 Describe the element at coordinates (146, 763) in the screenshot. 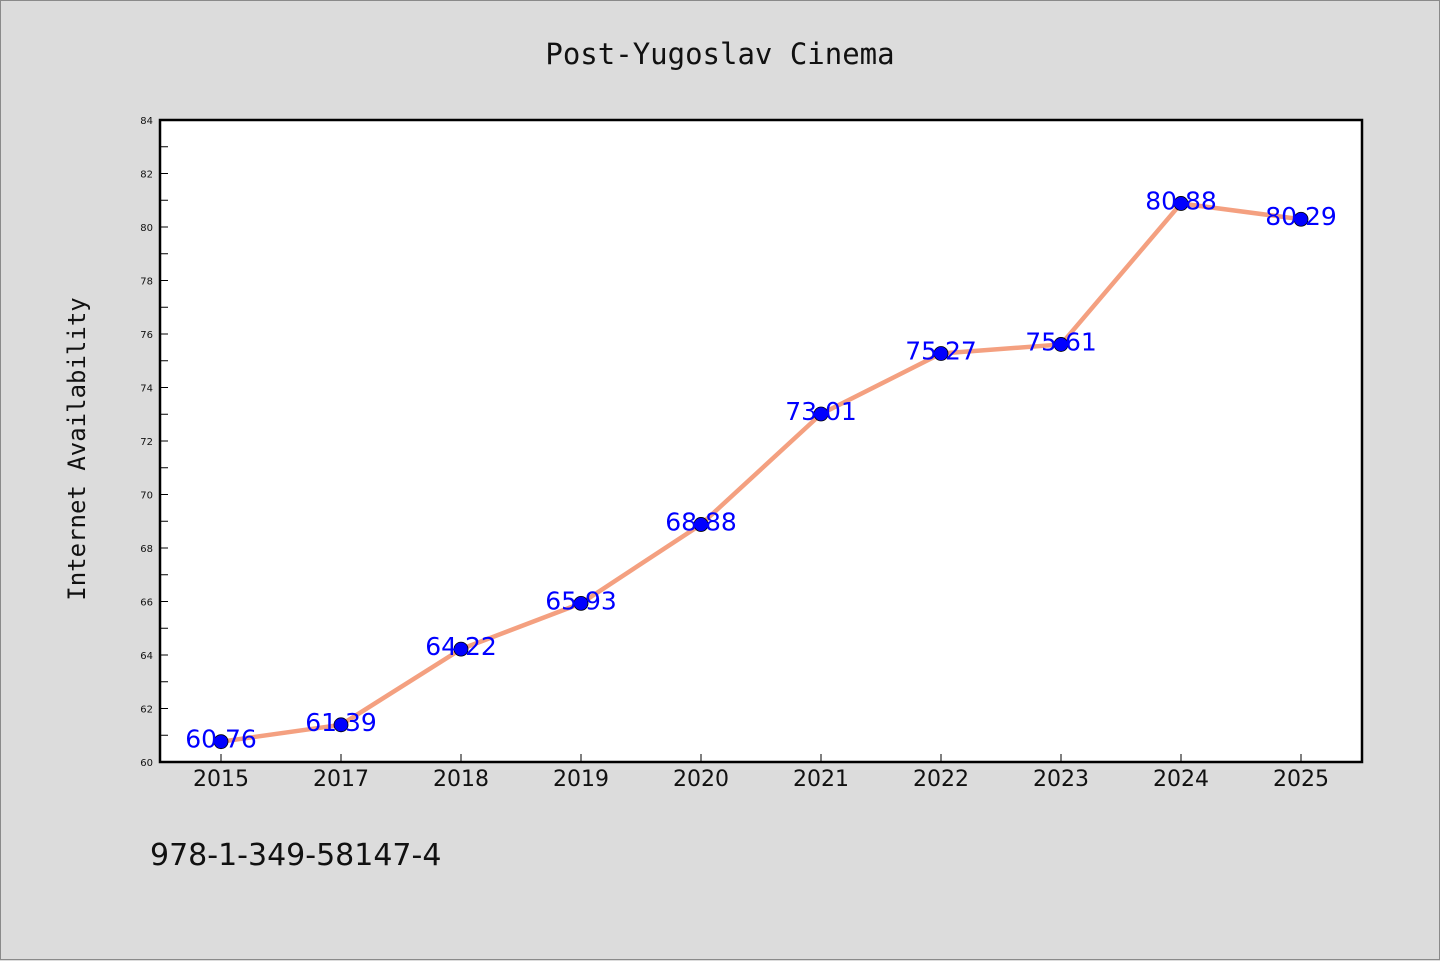

I see `y-tick-label: 60` at that location.